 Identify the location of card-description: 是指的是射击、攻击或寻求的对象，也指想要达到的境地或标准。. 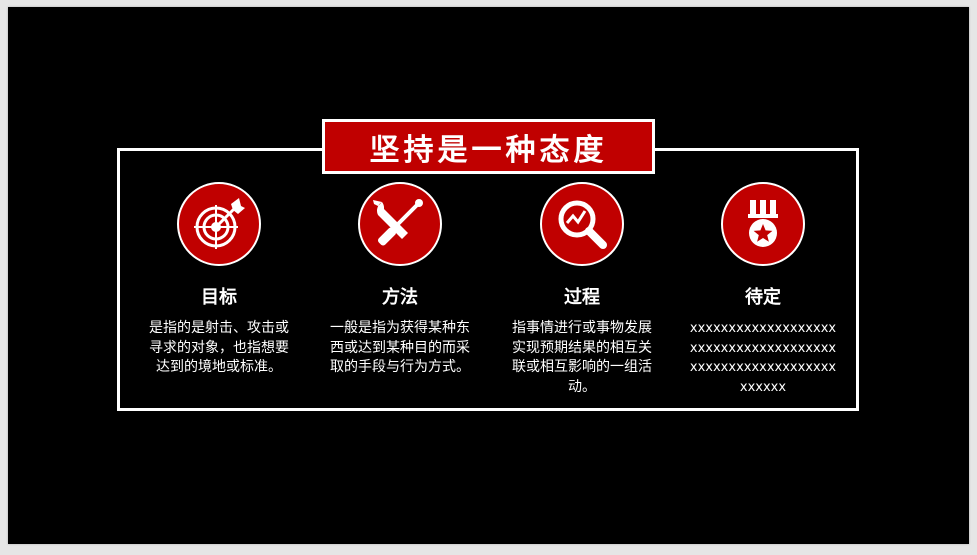
(219, 347).